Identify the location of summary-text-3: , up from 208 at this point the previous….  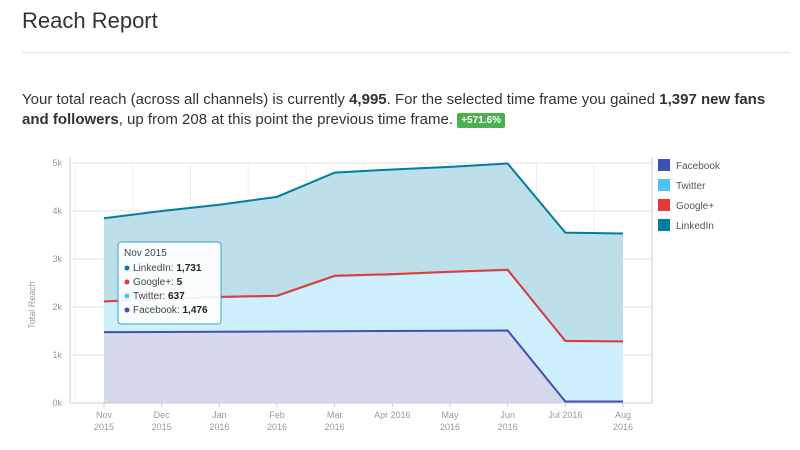
(286, 119).